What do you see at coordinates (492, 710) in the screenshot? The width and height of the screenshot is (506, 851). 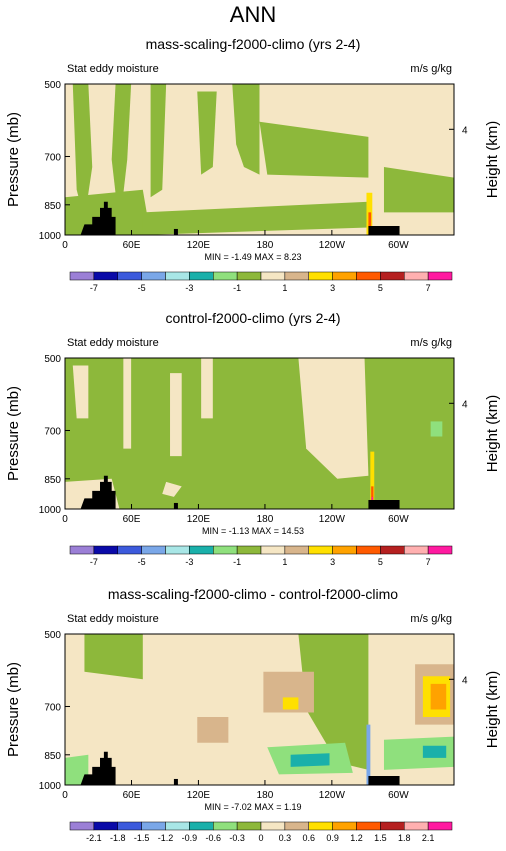 I see `y-right-axis-label: Height (km)` at bounding box center [492, 710].